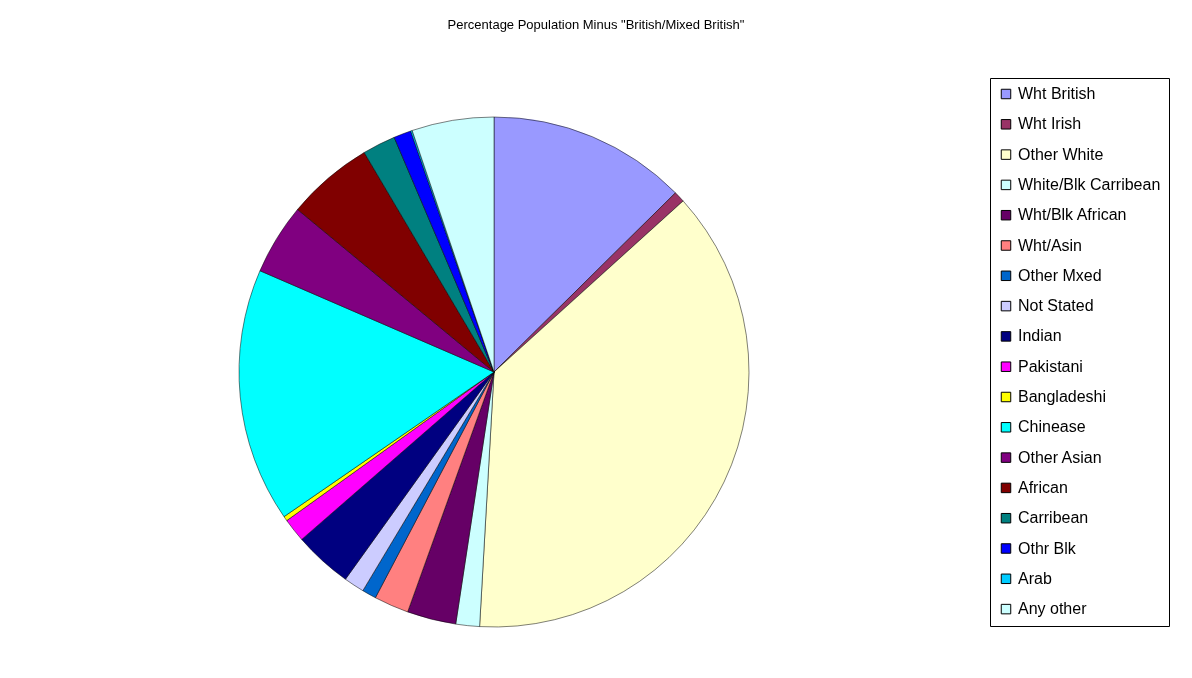  I want to click on legend-label: Carribean, so click(1053, 518).